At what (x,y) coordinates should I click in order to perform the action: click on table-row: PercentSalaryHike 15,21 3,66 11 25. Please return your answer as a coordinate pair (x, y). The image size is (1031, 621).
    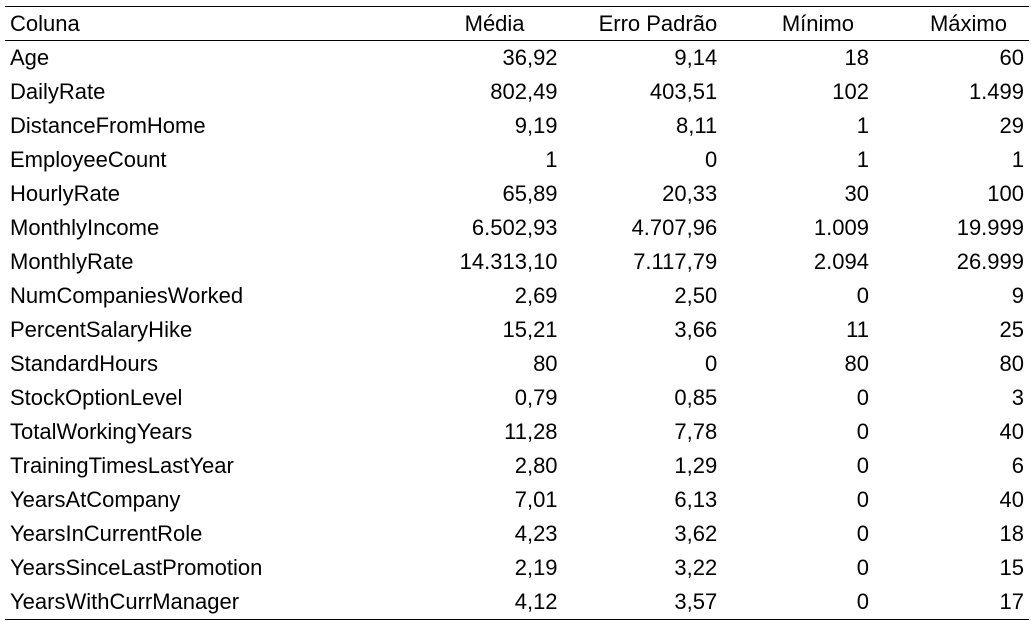
    Looking at the image, I should click on (517, 330).